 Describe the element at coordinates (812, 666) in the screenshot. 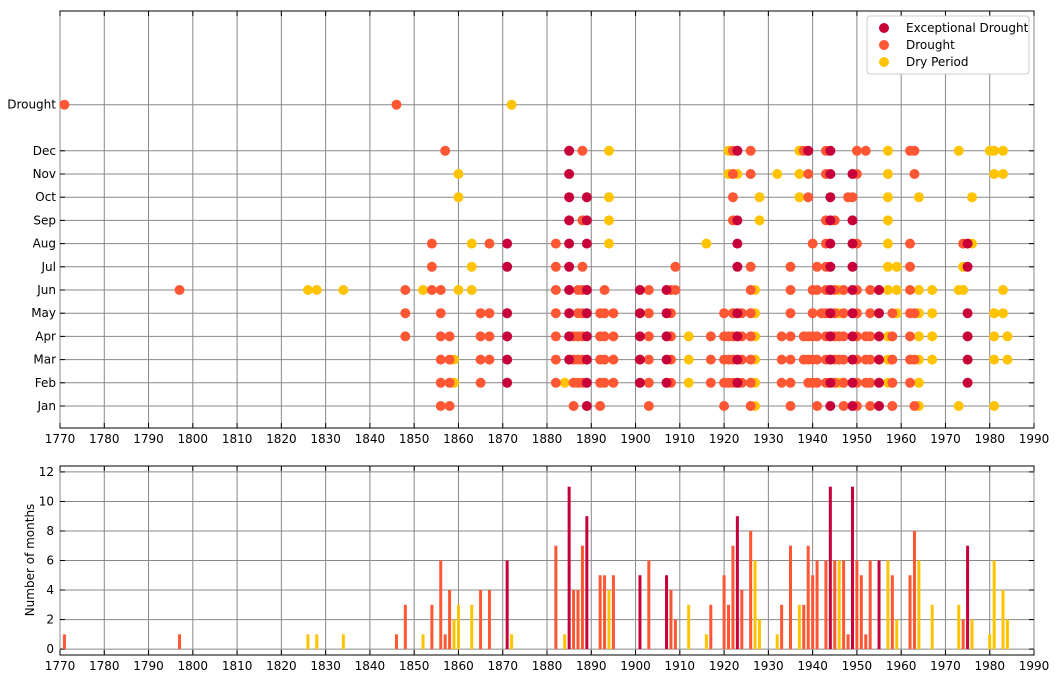

I see `bar-xtick-label-1940: 1940` at that location.